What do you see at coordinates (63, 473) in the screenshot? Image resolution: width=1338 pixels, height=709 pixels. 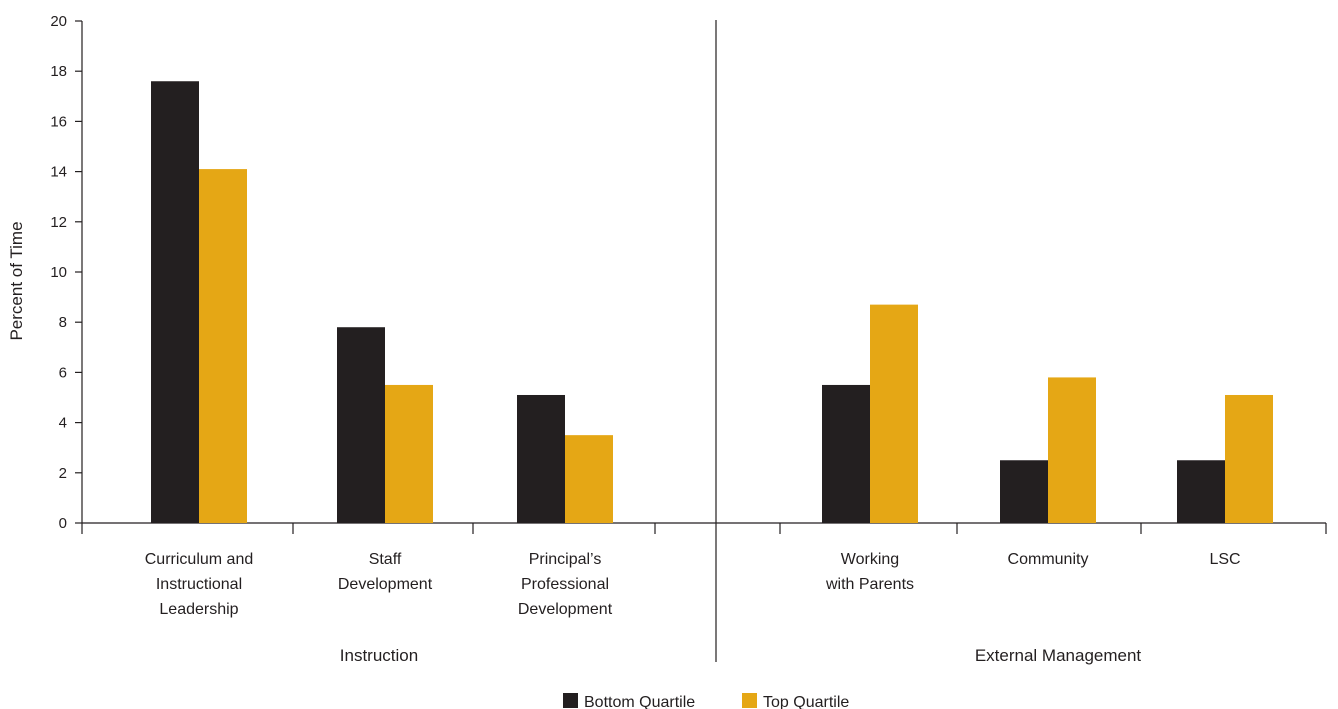 I see `y-tick-label: 2` at bounding box center [63, 473].